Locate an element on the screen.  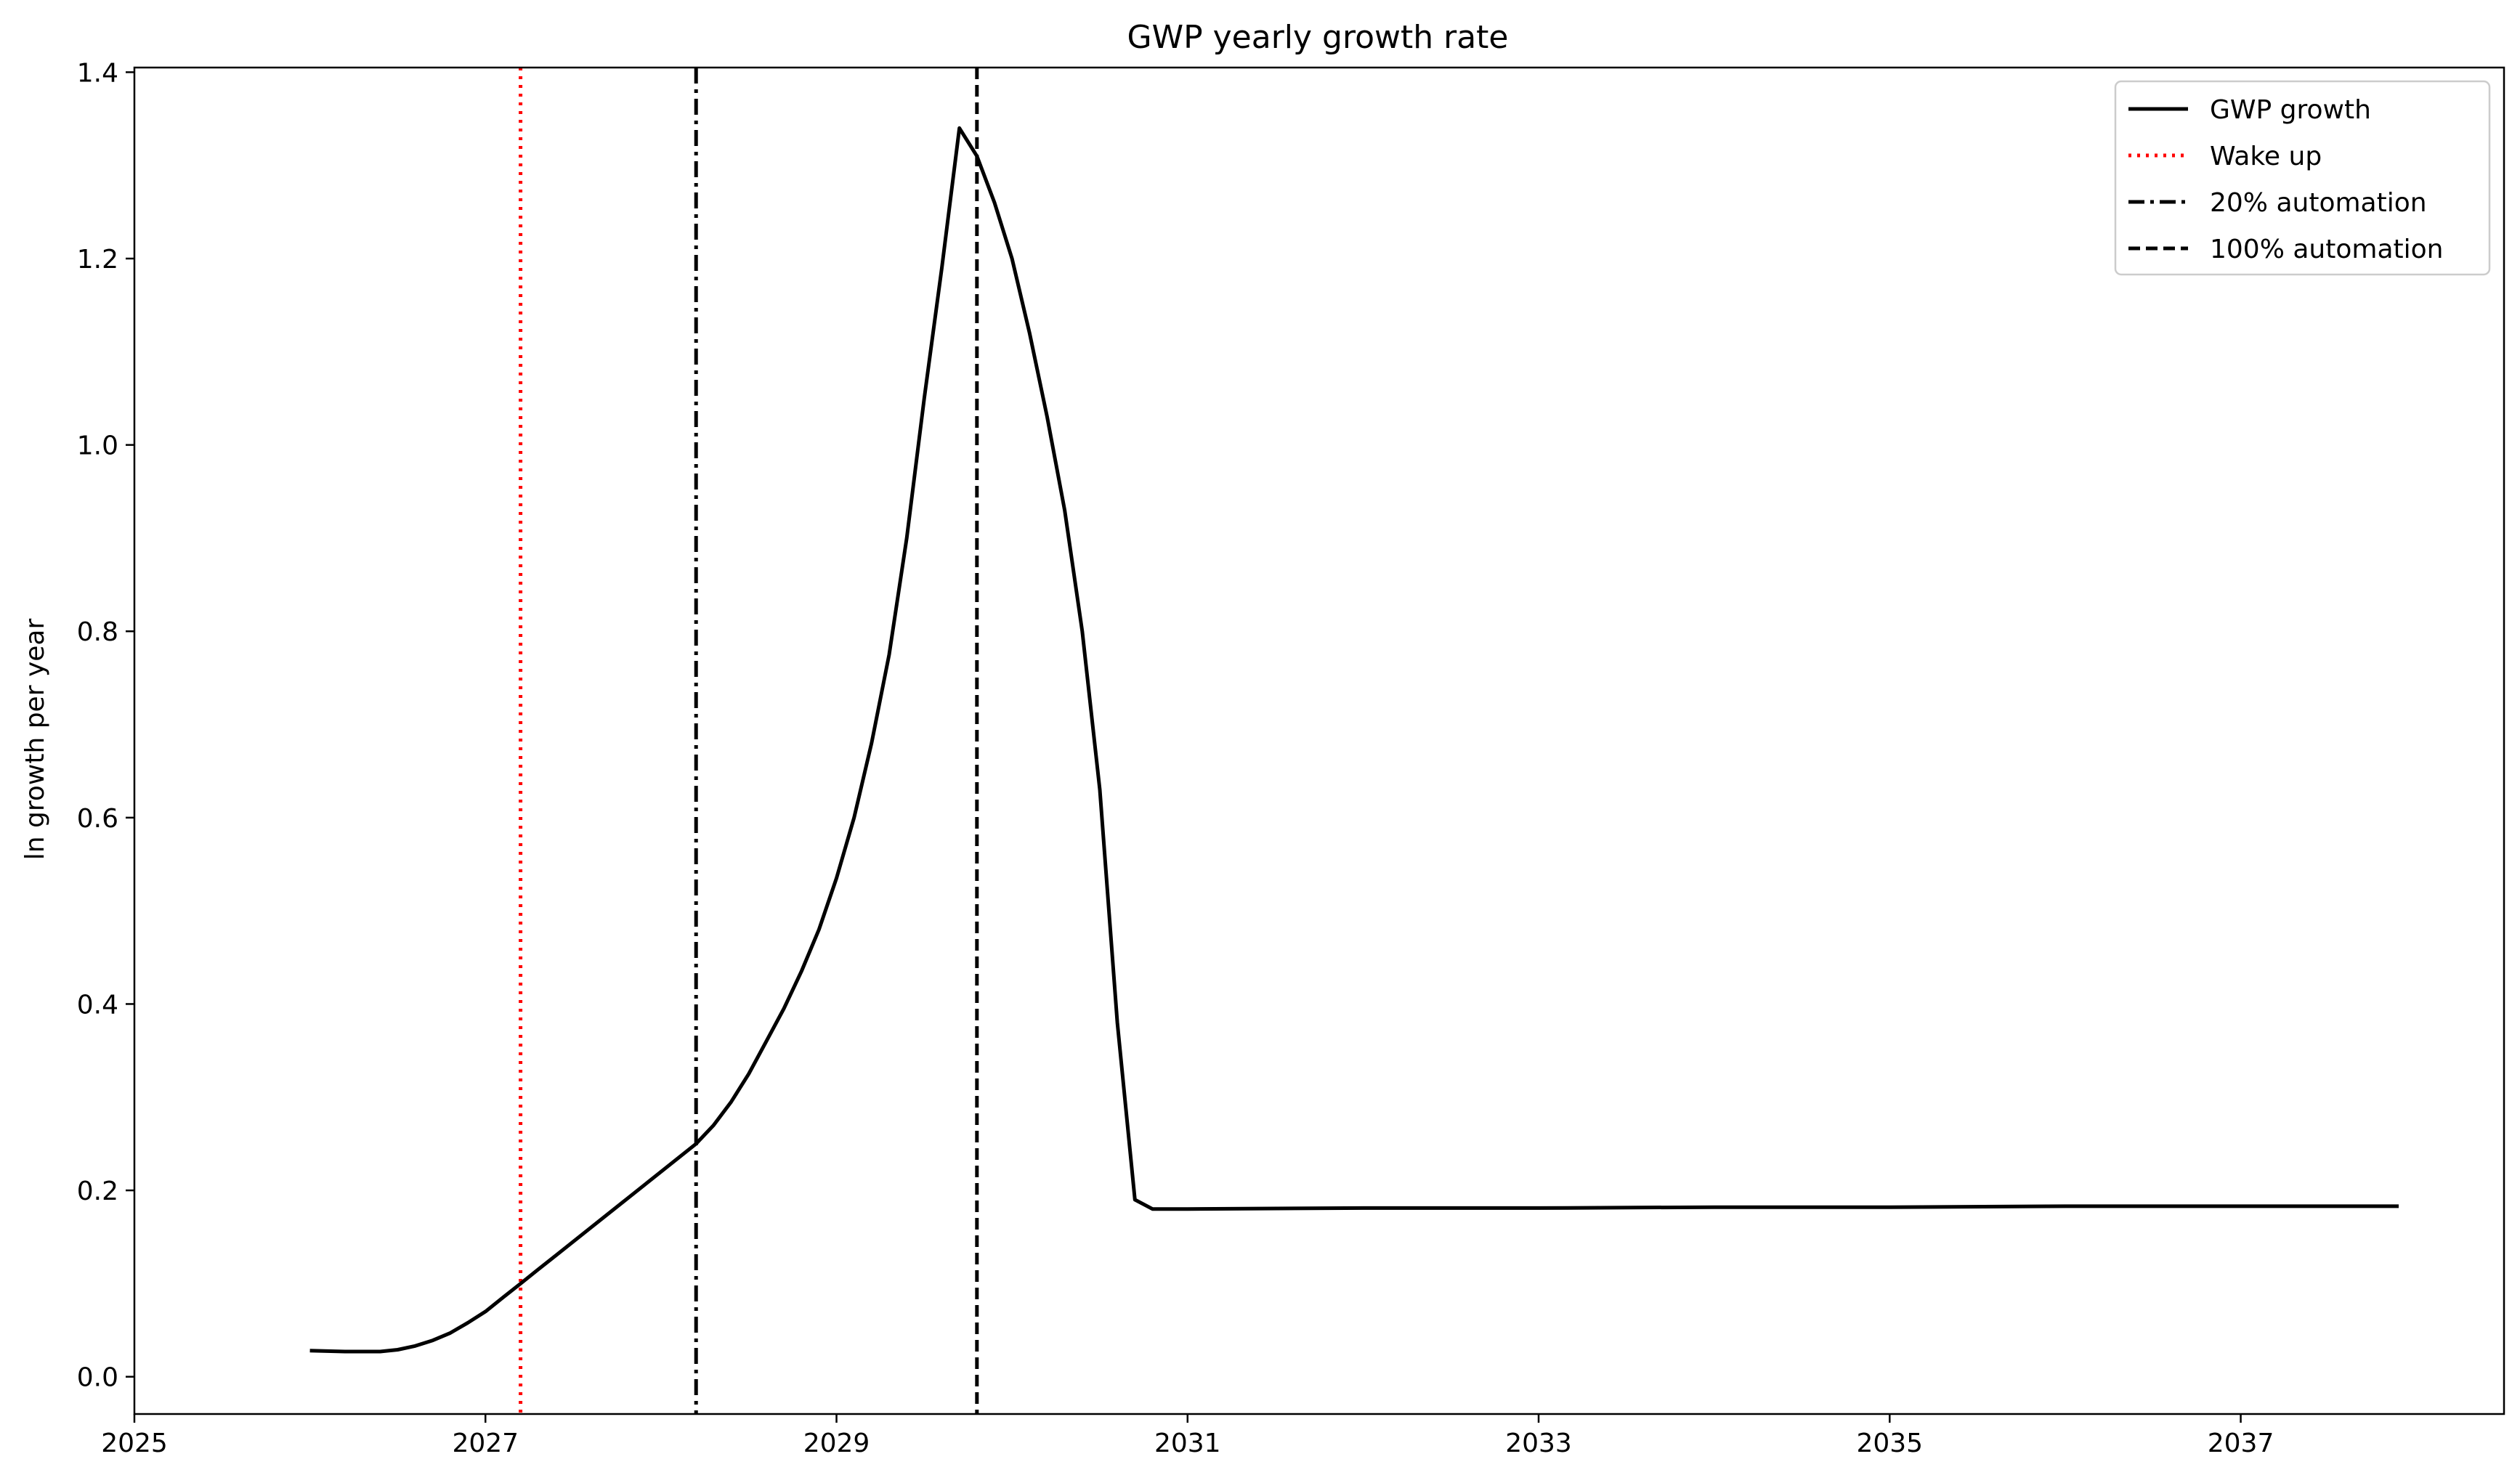
chart-title: GWP yearly growth rate is located at coordinates (1318, 37).